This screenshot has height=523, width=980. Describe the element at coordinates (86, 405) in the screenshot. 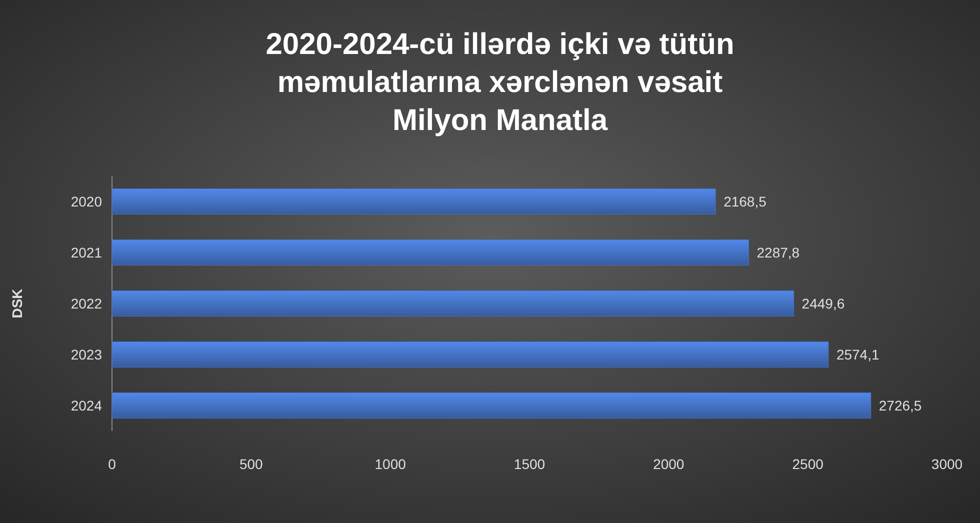

I see `y-tick-label: 2024` at that location.